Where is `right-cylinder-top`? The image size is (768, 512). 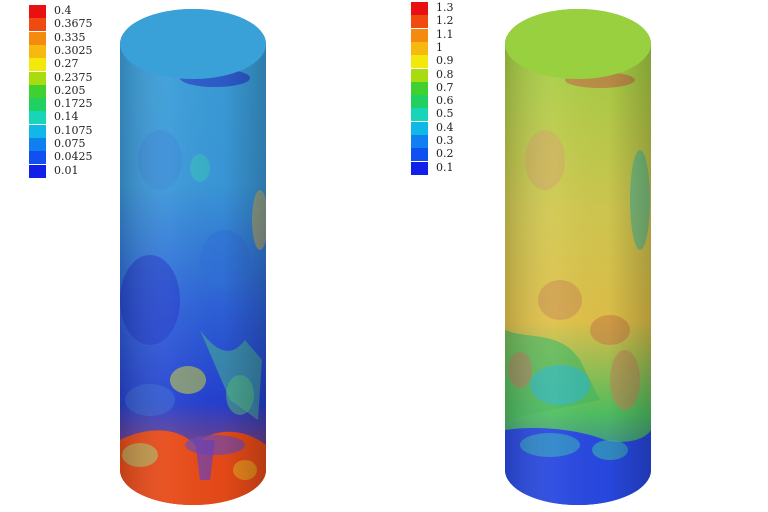 right-cylinder-top is located at coordinates (578, 44).